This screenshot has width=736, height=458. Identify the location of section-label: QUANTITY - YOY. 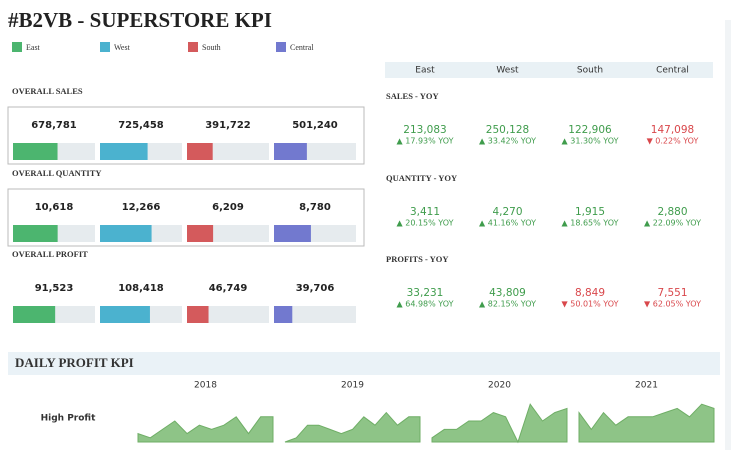
(421, 178).